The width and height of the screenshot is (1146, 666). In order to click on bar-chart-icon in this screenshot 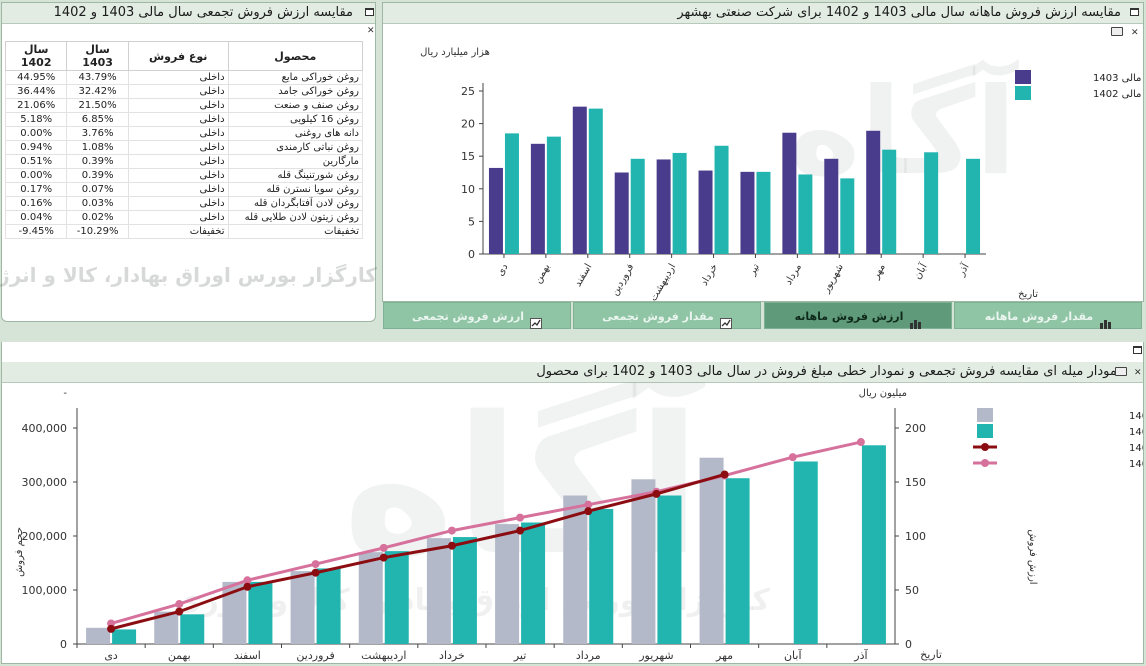, I will do `click(1105, 320)`.